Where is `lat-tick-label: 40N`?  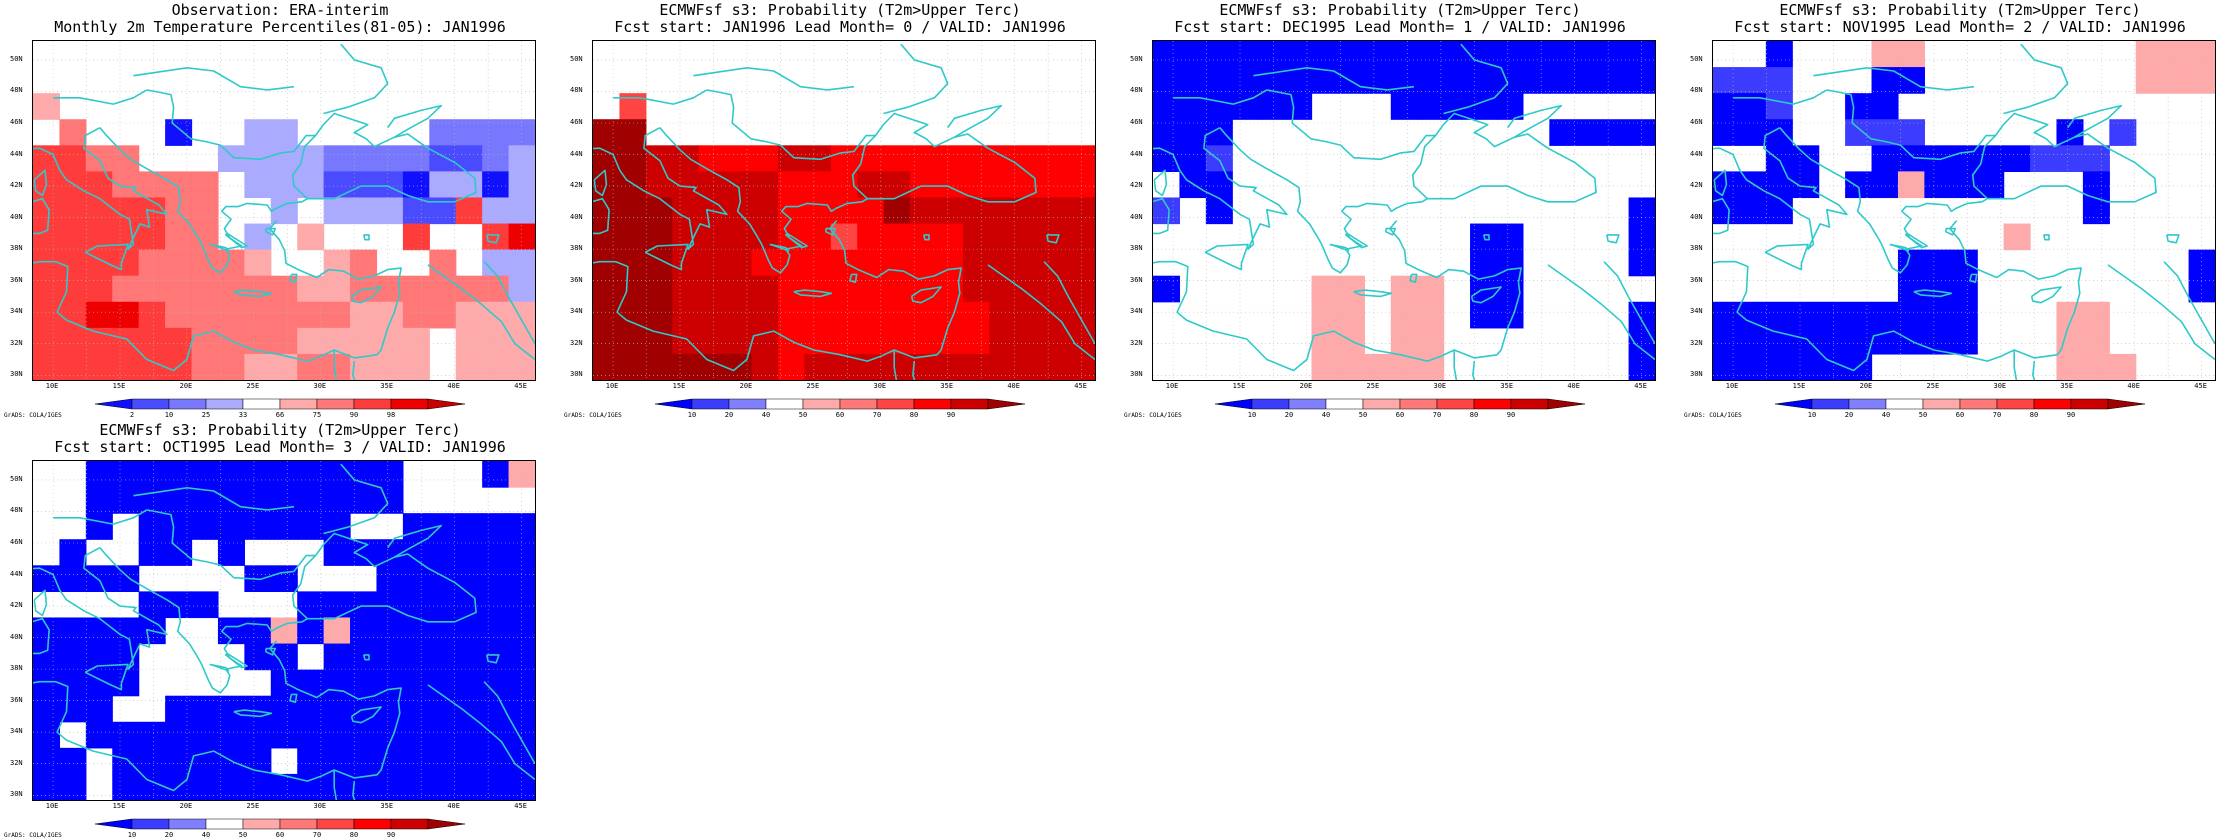
lat-tick-label: 40N is located at coordinates (16, 636).